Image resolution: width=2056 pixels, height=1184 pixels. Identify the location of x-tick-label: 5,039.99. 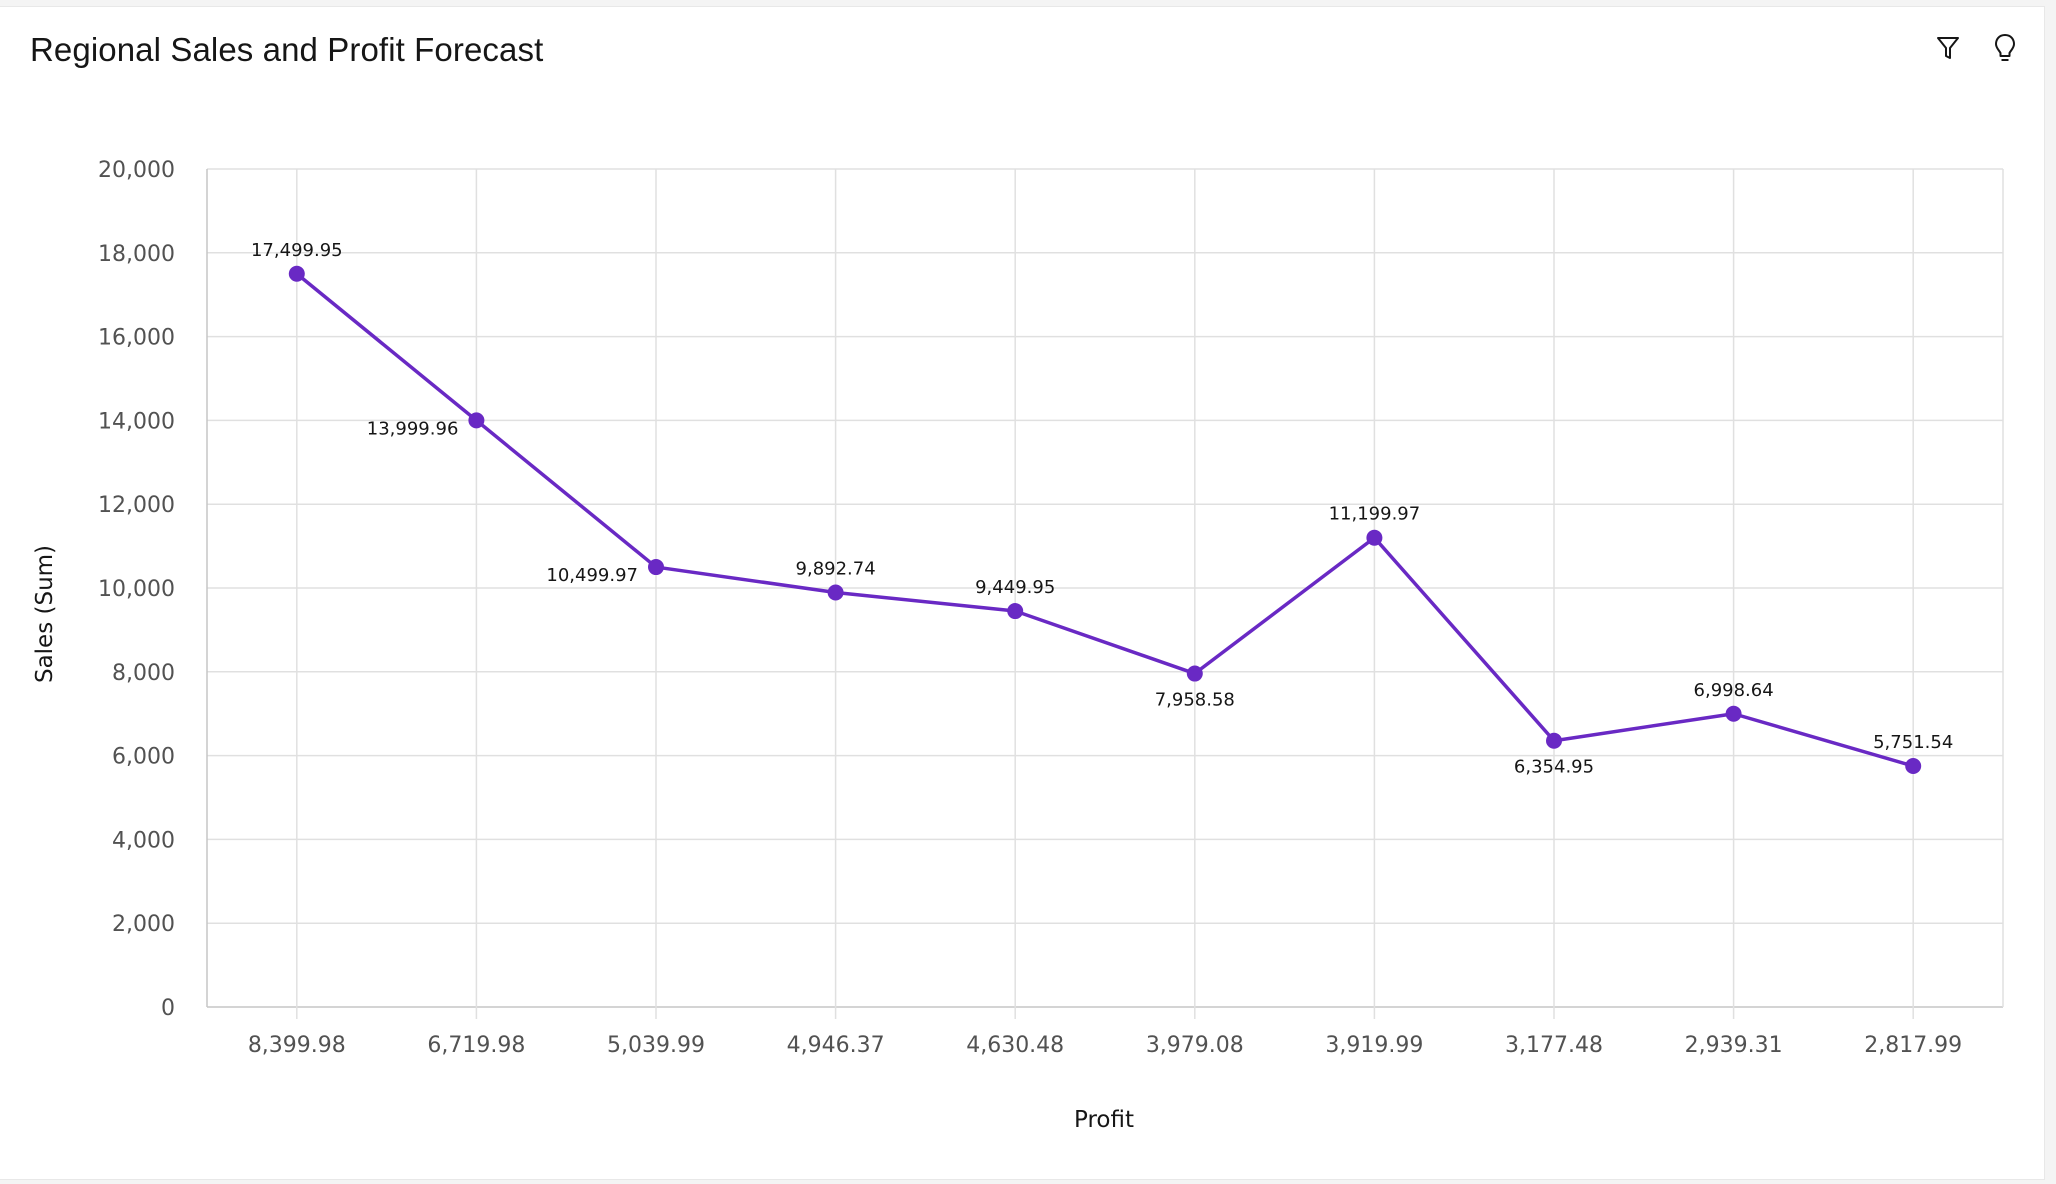
(656, 1045).